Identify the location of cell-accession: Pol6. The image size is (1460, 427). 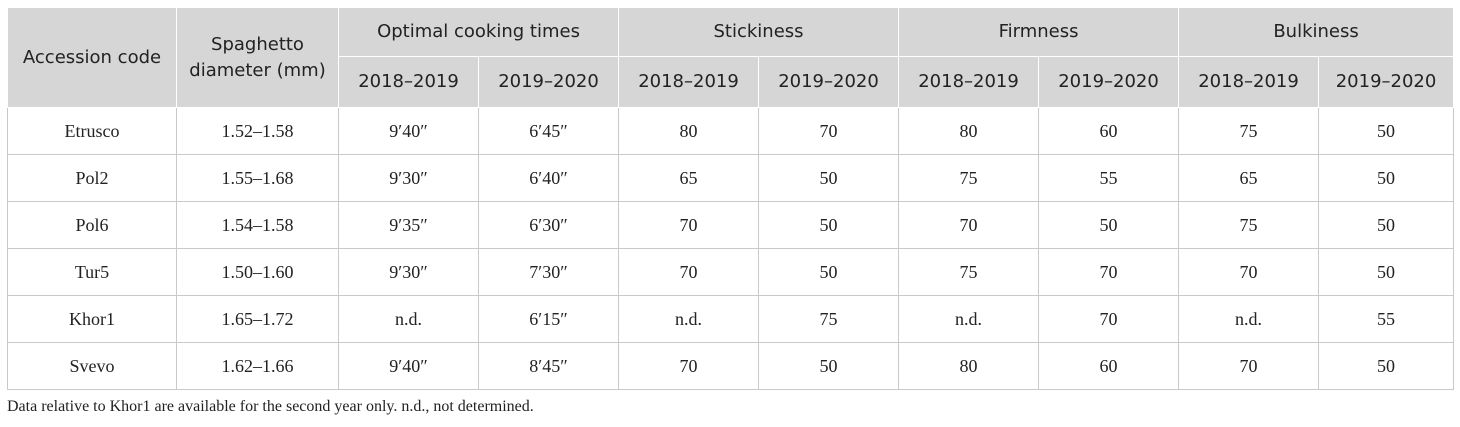
(92, 225).